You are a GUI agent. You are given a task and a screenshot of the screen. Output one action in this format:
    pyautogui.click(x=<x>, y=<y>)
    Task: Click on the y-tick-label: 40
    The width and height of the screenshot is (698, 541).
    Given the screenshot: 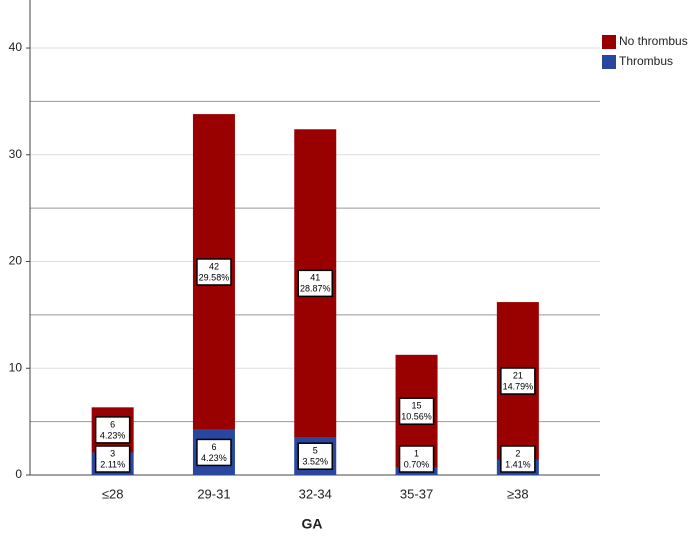 What is the action you would take?
    pyautogui.click(x=16, y=47)
    